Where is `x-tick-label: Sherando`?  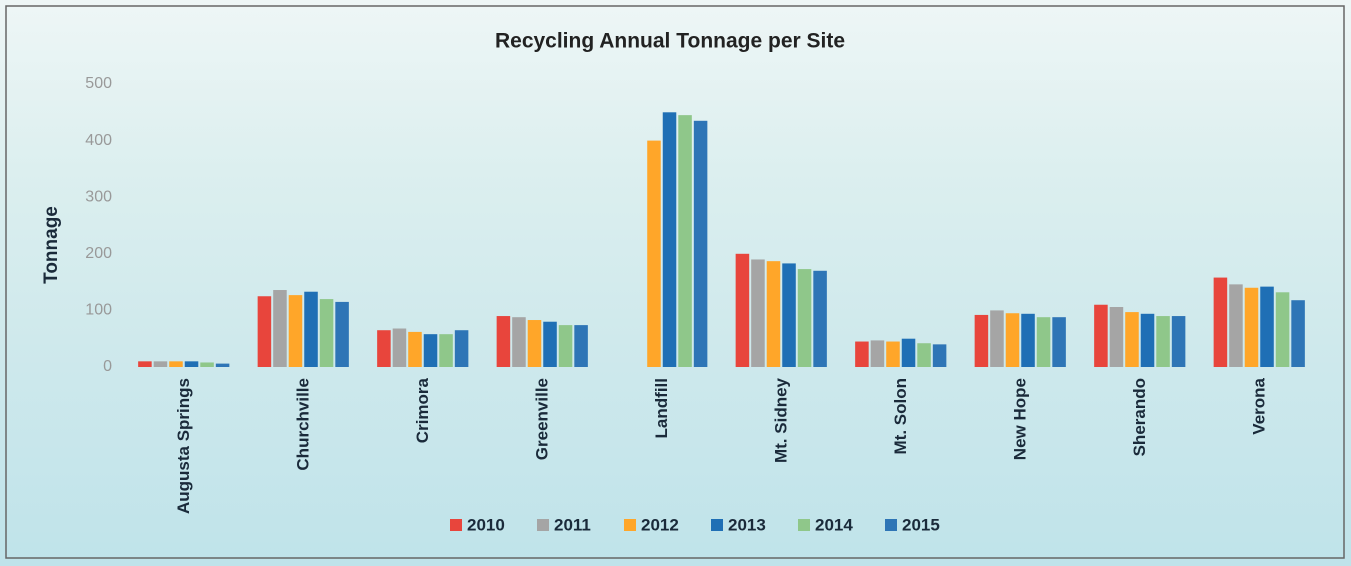 x-tick-label: Sherando is located at coordinates (1139, 417).